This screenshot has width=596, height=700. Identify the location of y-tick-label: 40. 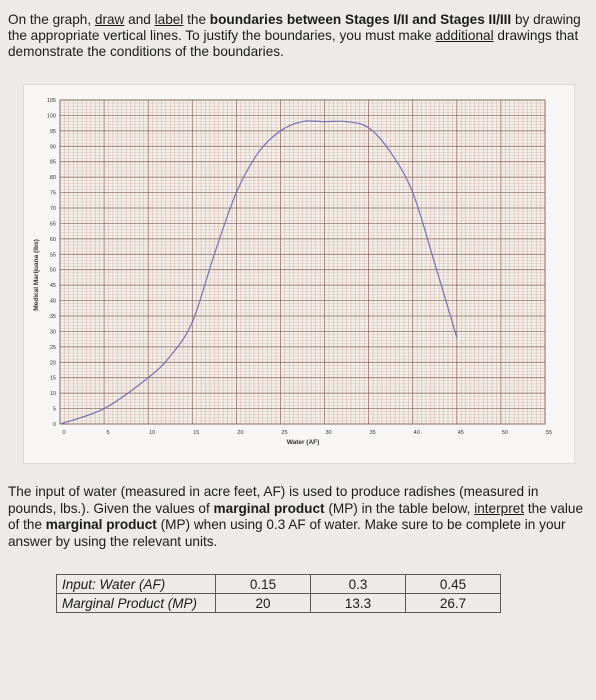
(53, 302).